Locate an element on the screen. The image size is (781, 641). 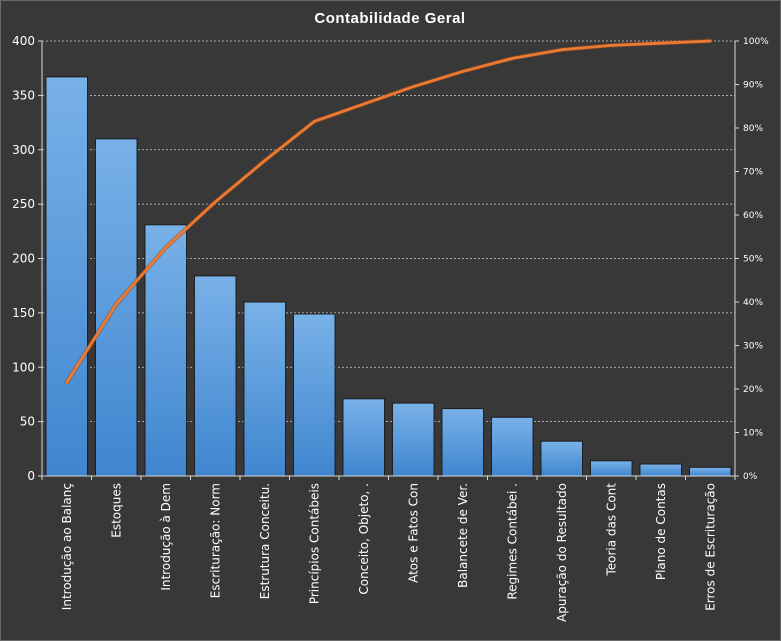
x-tick-label: Teoria das Cont is located at coordinates (611, 530).